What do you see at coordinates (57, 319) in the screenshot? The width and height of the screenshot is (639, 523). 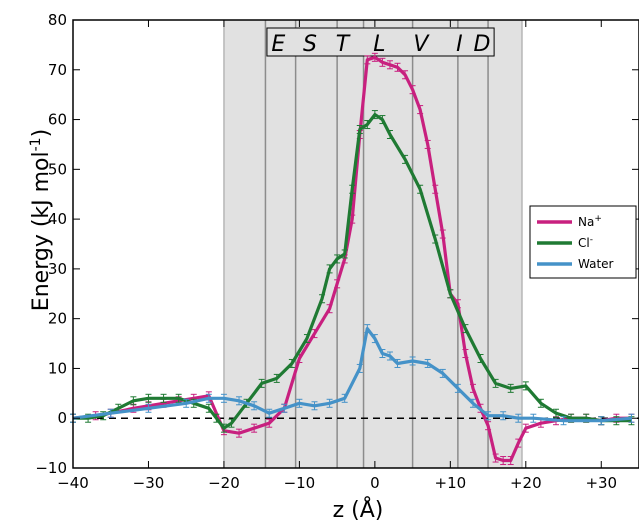 I see `y-tick-label: 20` at bounding box center [57, 319].